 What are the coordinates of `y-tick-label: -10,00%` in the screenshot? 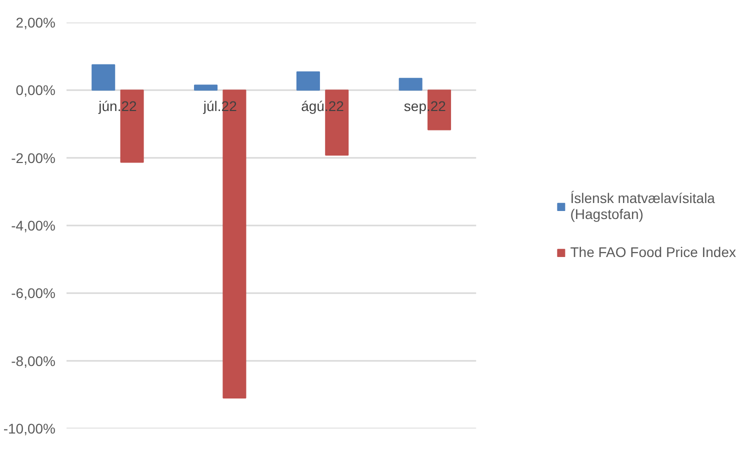 It's located at (29, 428).